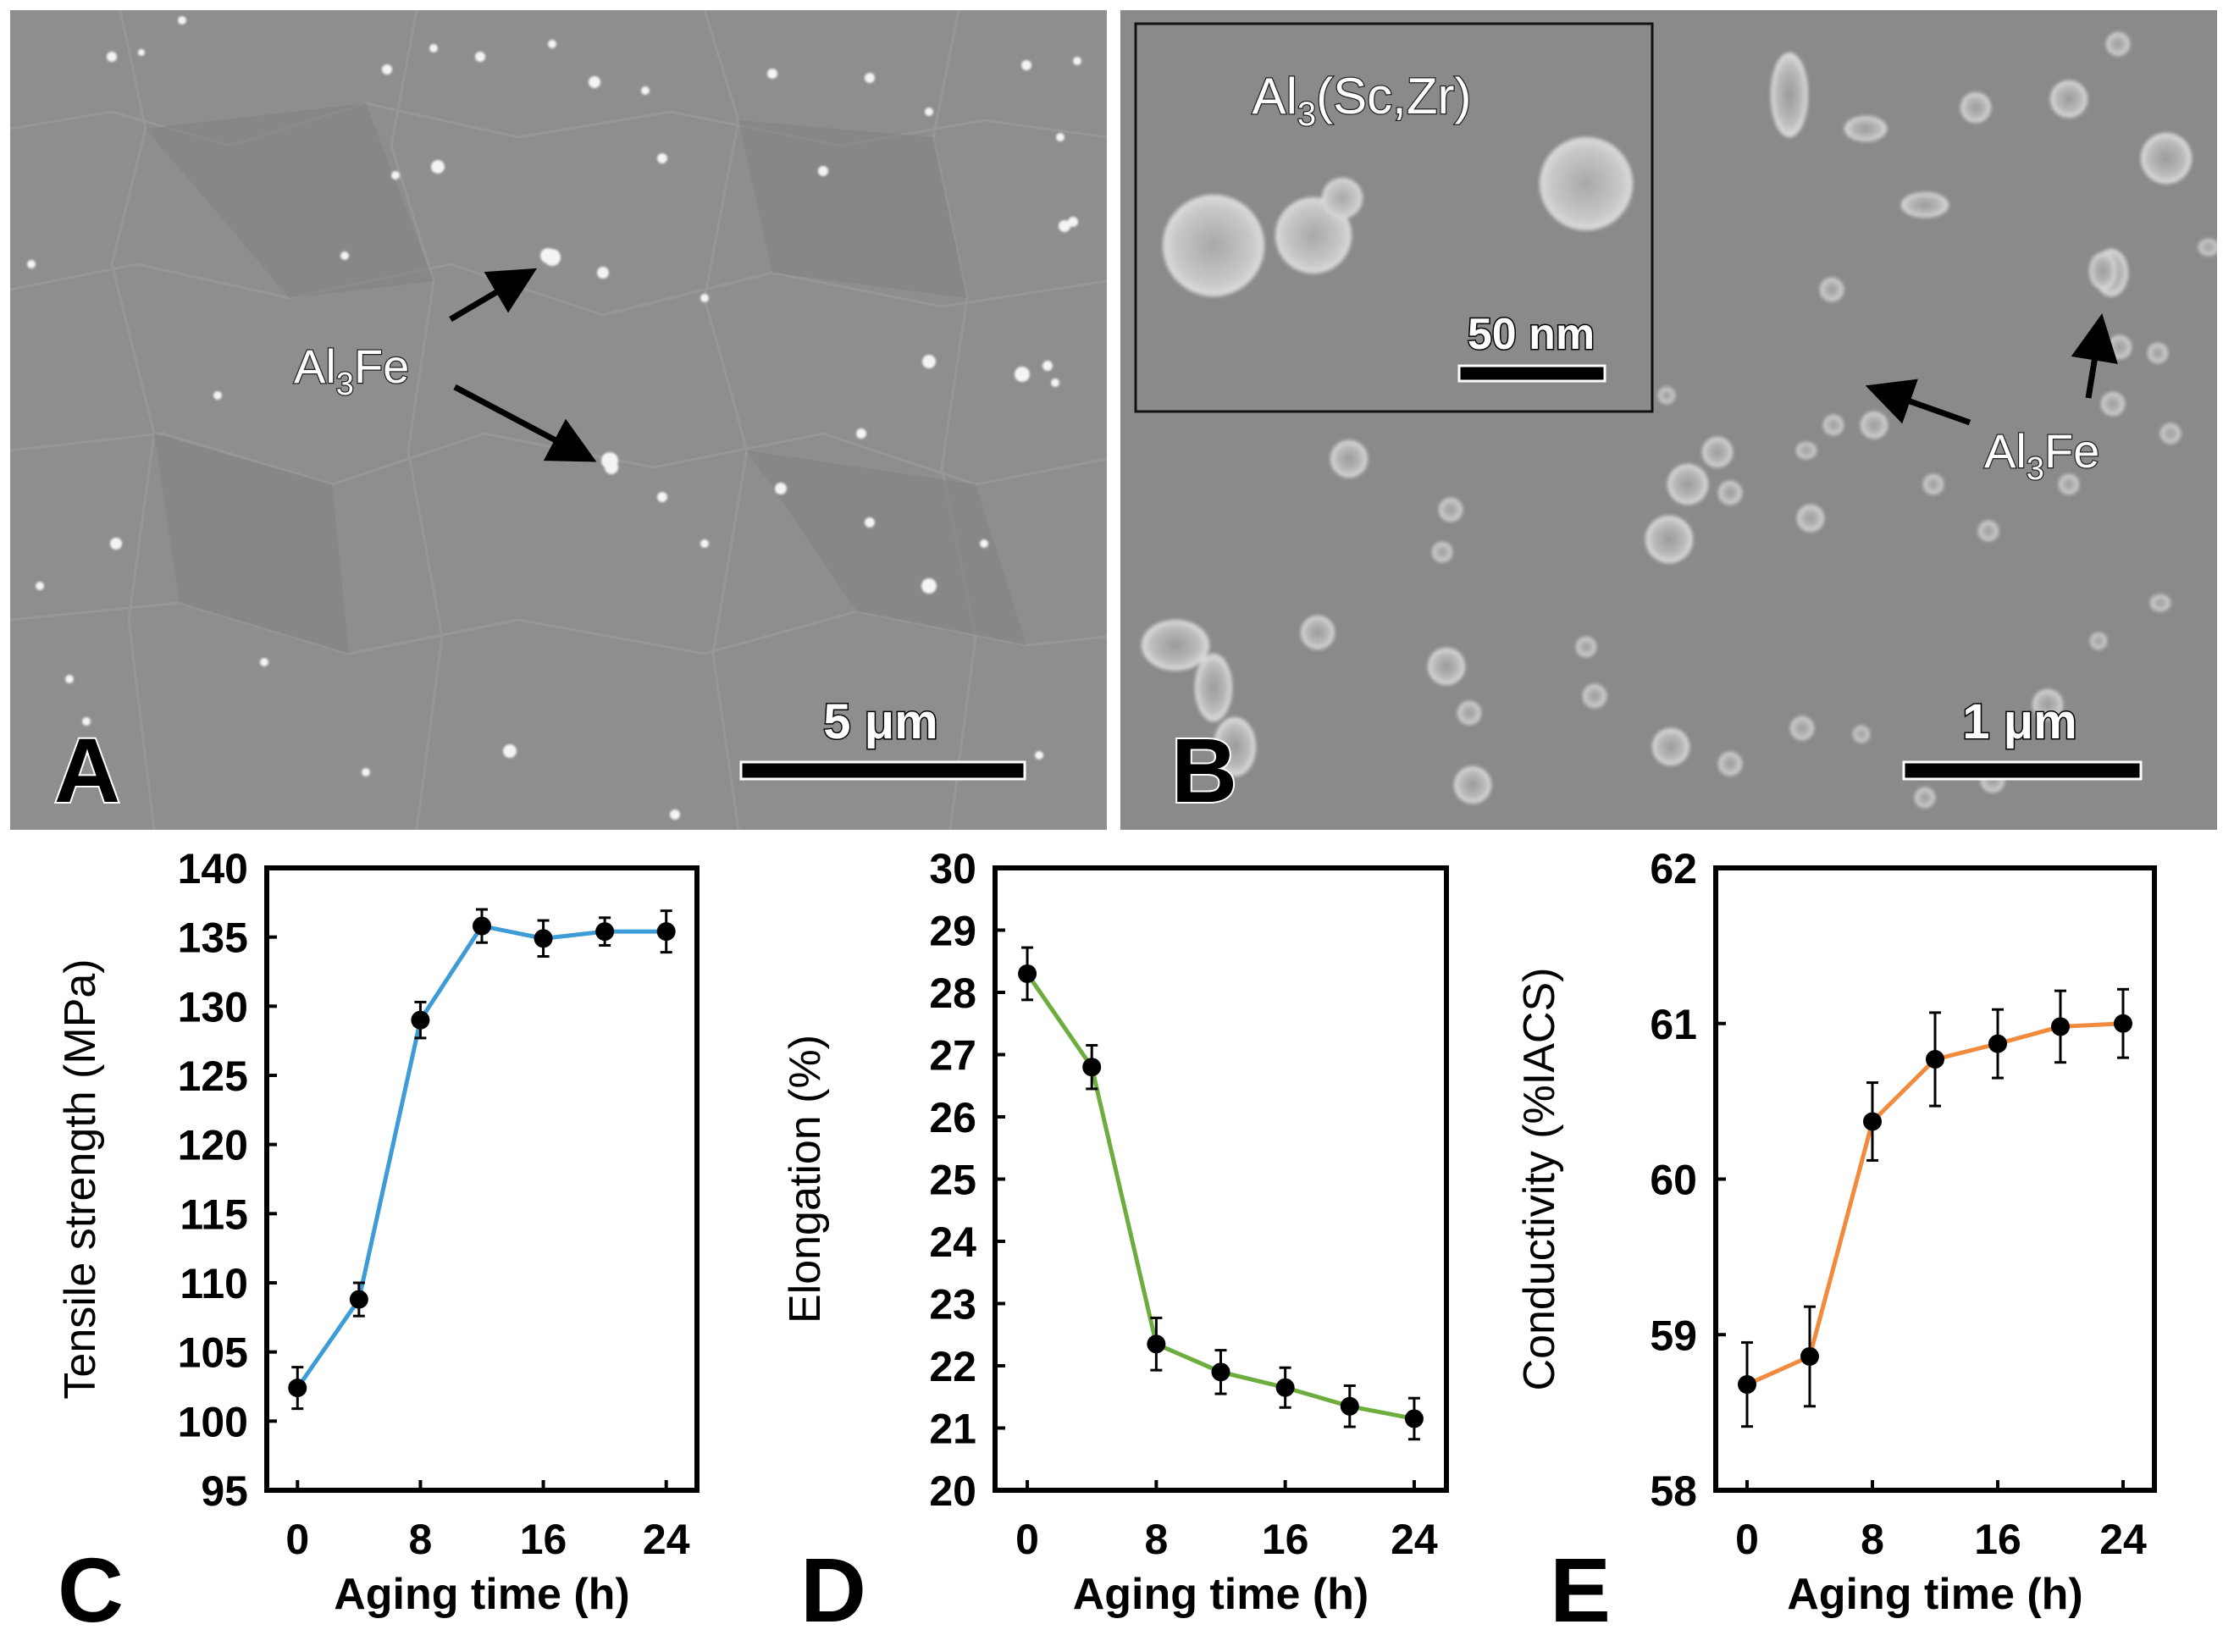 The width and height of the screenshot is (2223, 1652). I want to click on panel-letter-c: C, so click(91, 1590).